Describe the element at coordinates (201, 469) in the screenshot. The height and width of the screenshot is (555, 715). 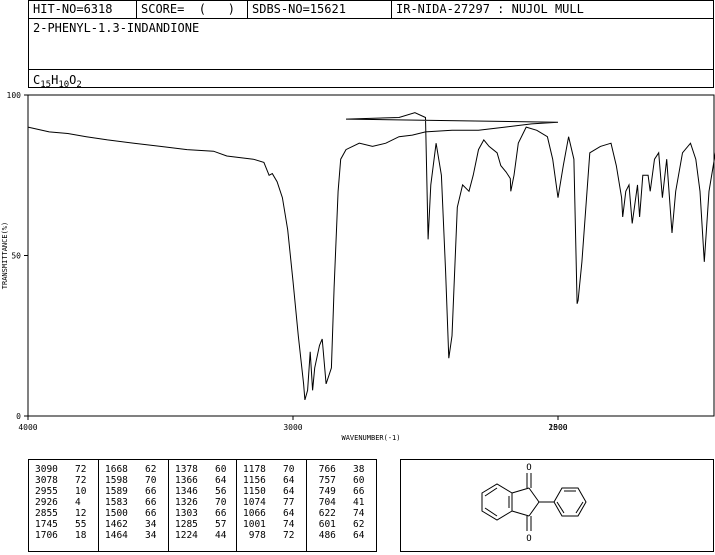
I see `peak-table-row: 1378 60` at that location.